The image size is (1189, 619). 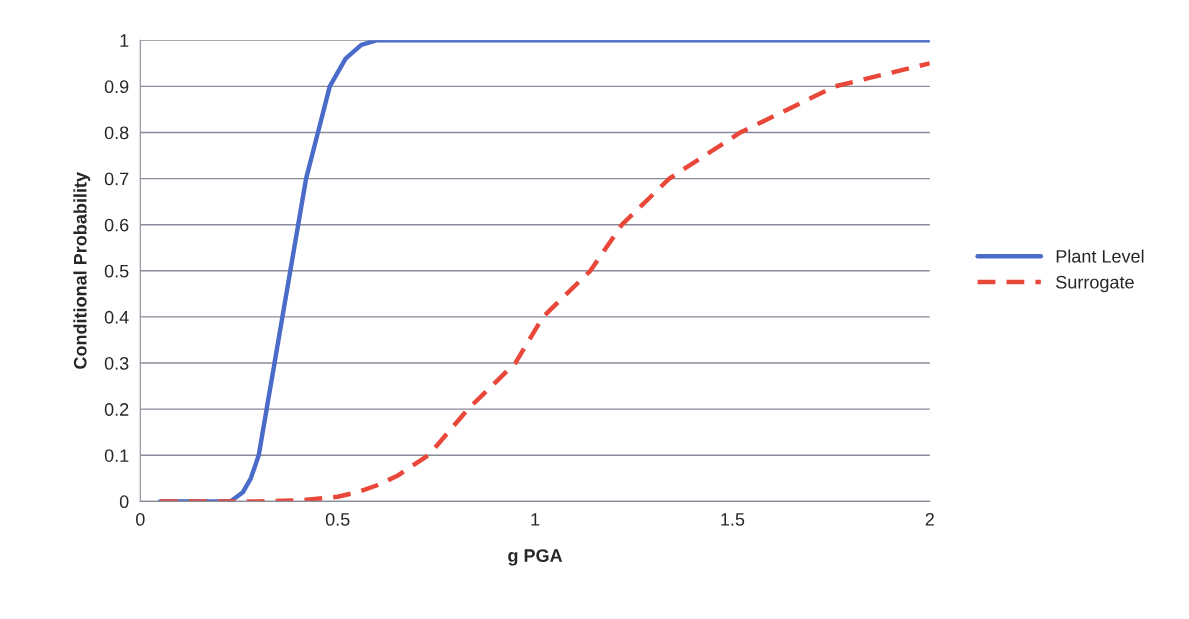 I want to click on y-axis-title: Conditional Probability, so click(x=82, y=270).